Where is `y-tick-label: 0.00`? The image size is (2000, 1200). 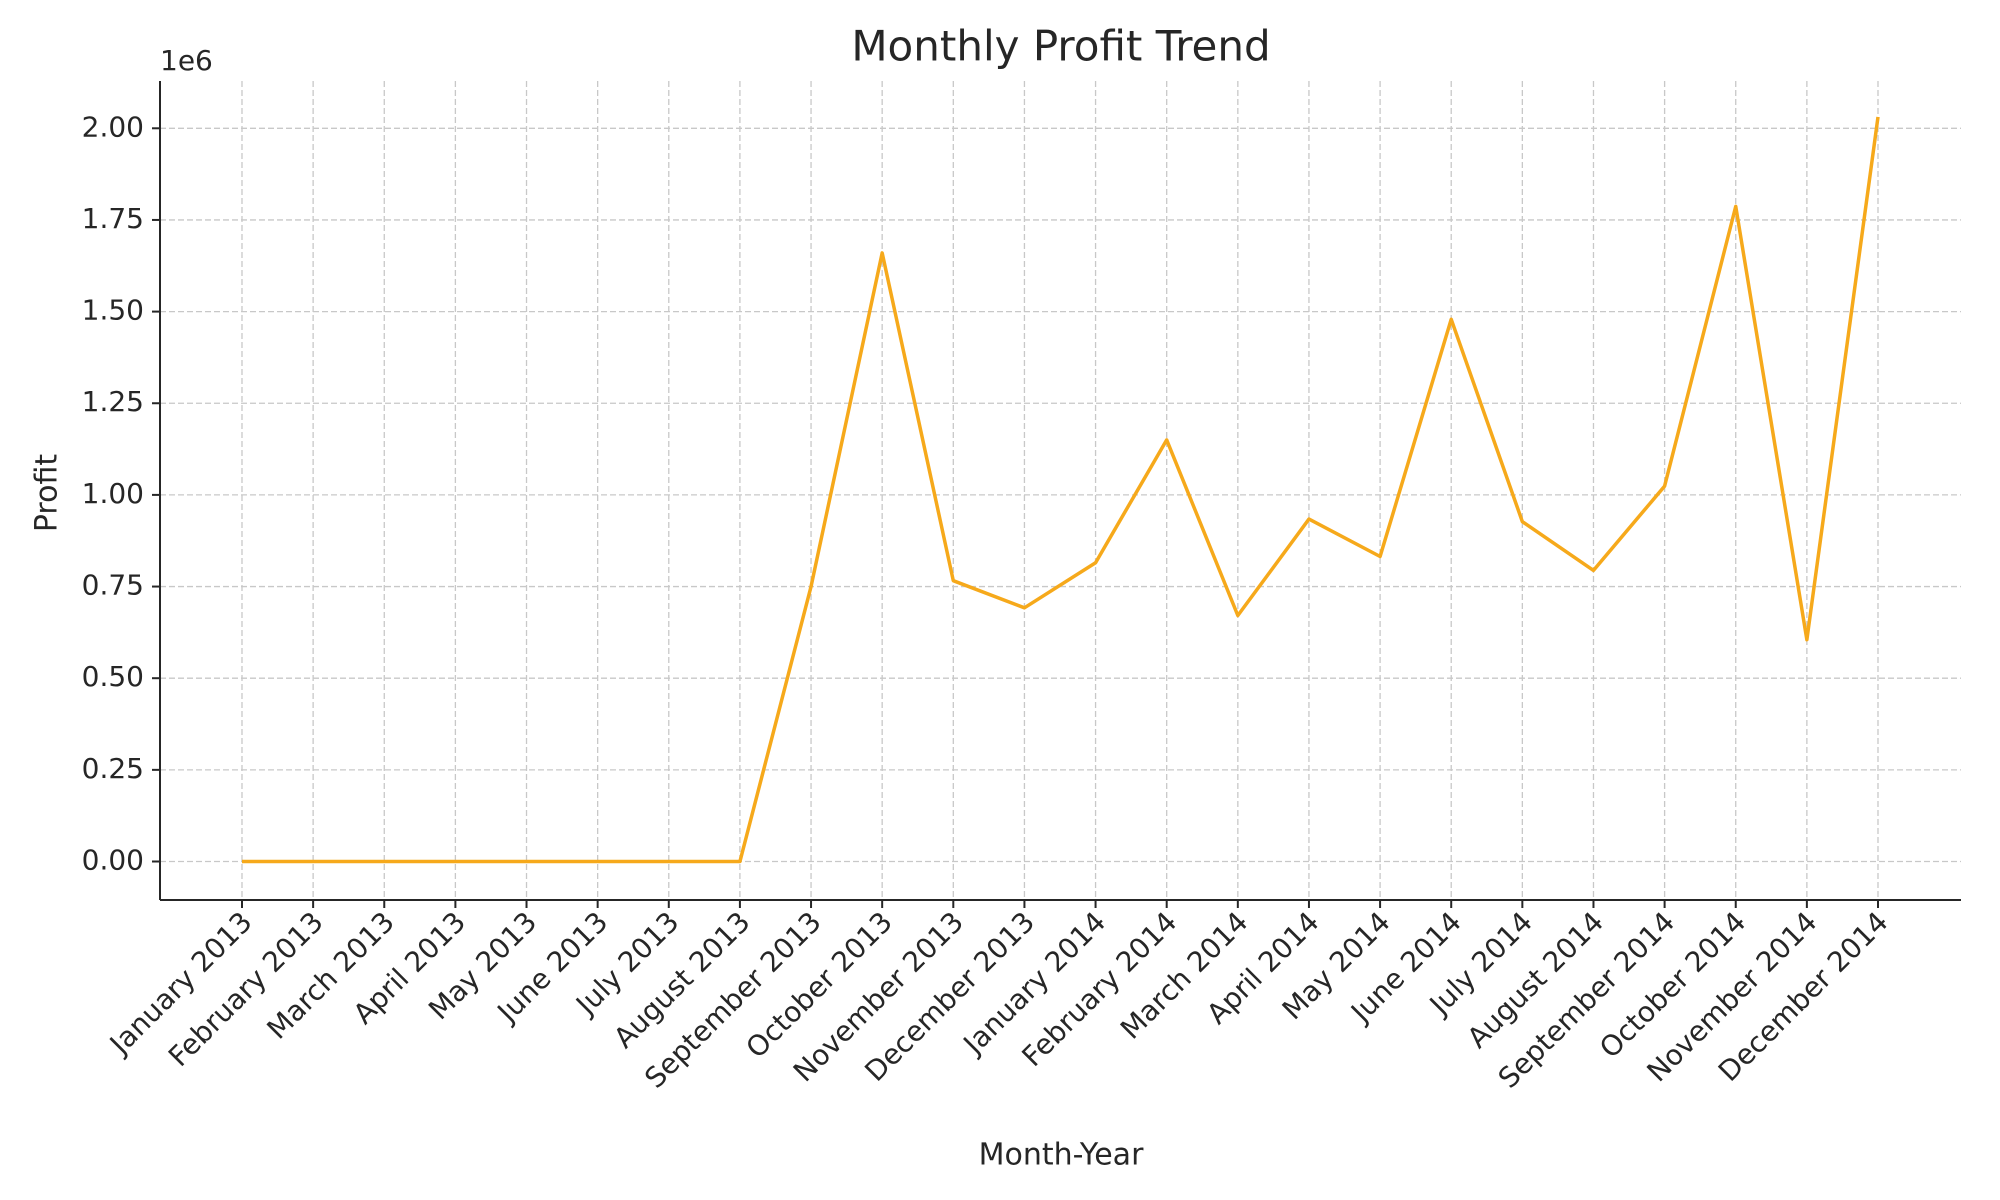 y-tick-label: 0.00 is located at coordinates (113, 860).